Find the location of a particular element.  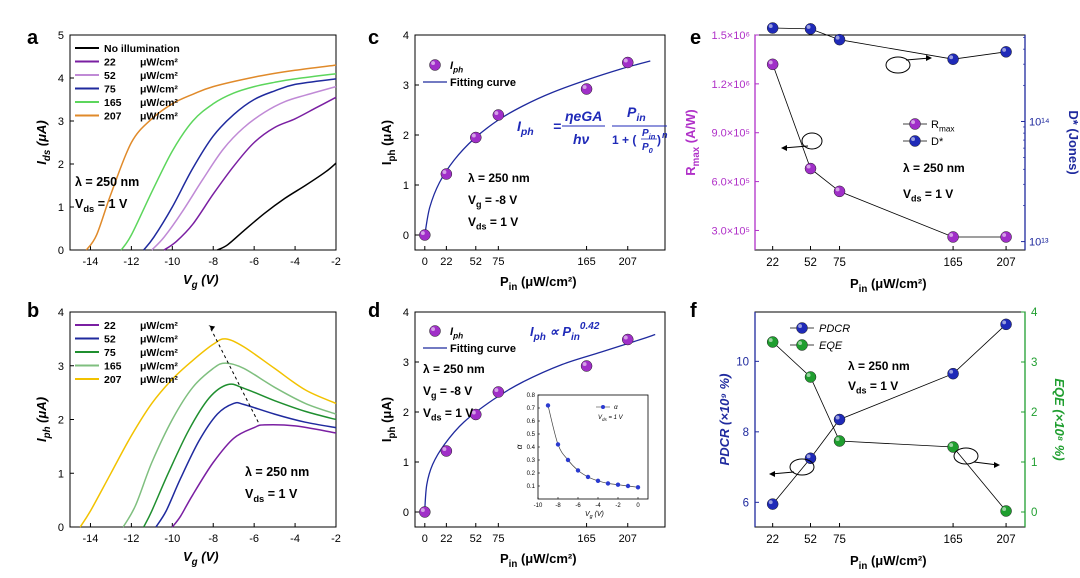

x-tick-label: 207 is located at coordinates (628, 262).